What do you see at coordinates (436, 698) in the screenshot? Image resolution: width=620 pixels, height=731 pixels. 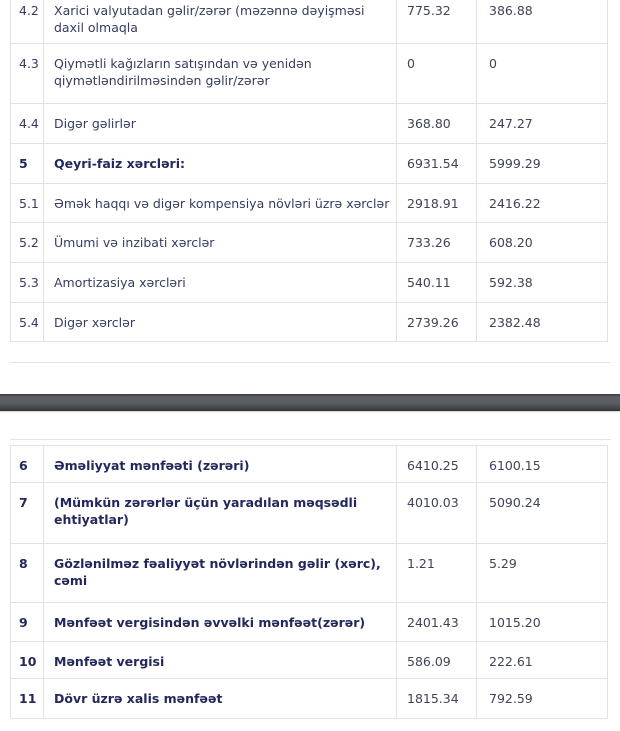 I see `row-value-period1: 1815.34` at bounding box center [436, 698].